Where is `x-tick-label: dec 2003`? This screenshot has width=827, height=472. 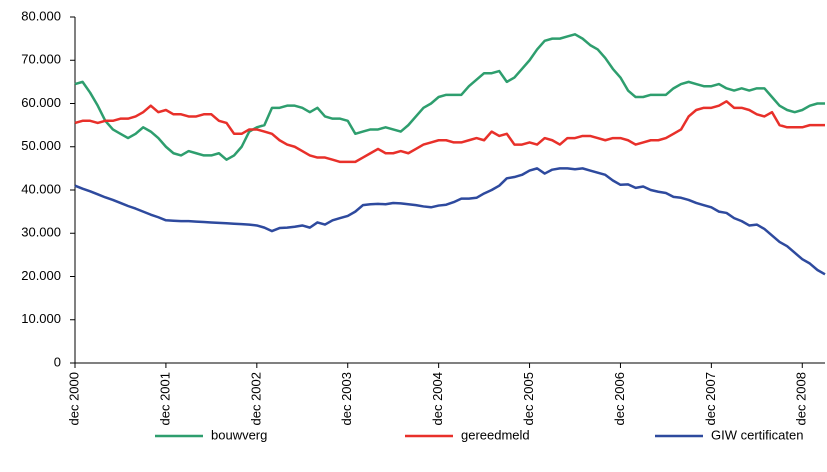 x-tick-label: dec 2003 is located at coordinates (346, 399).